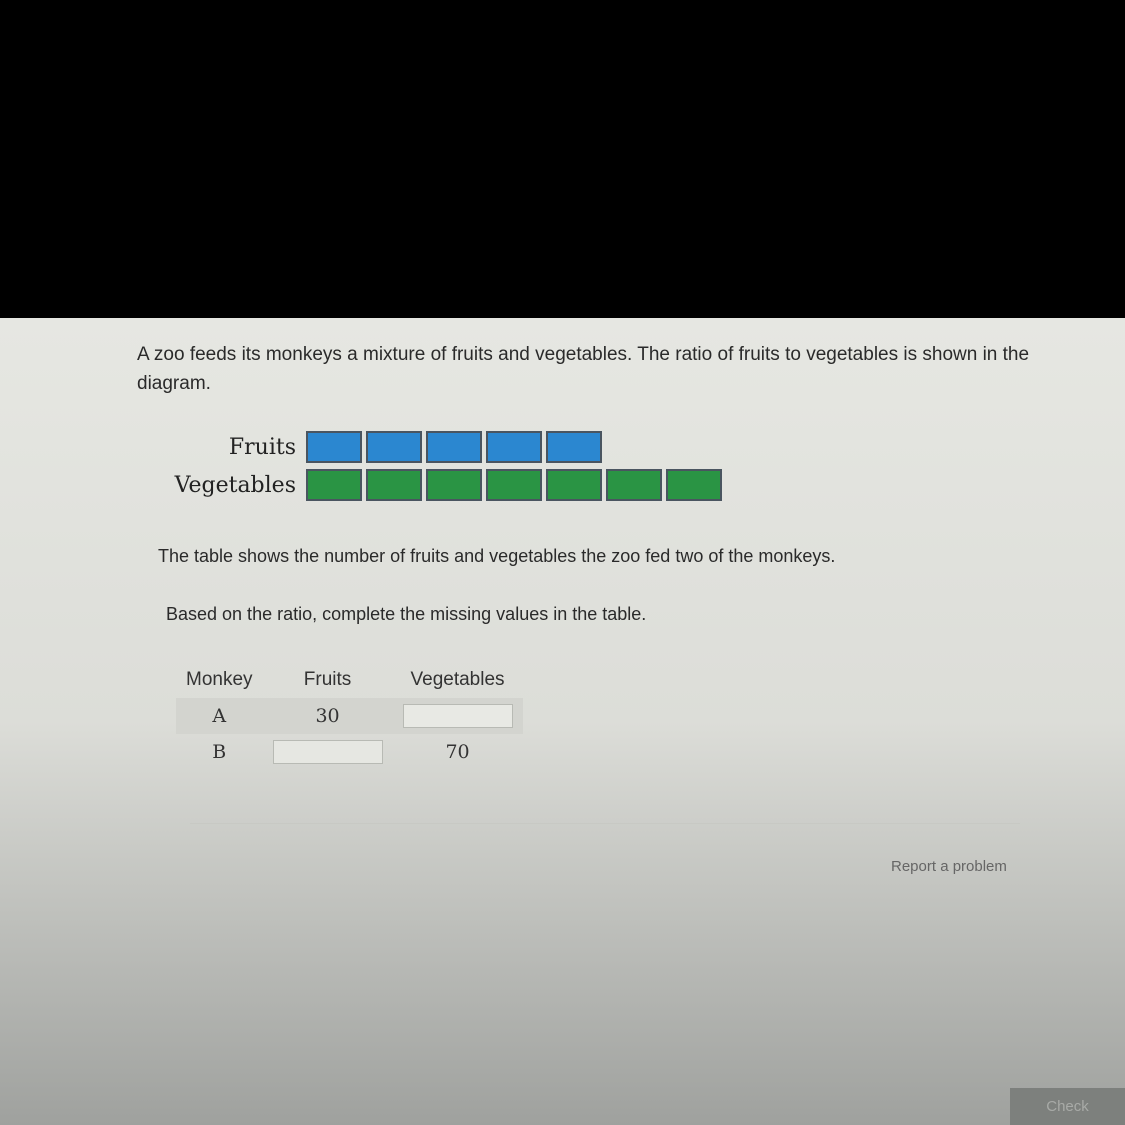 The height and width of the screenshot is (1125, 1125). Describe the element at coordinates (219, 752) in the screenshot. I see `monkey-cell: B` at that location.